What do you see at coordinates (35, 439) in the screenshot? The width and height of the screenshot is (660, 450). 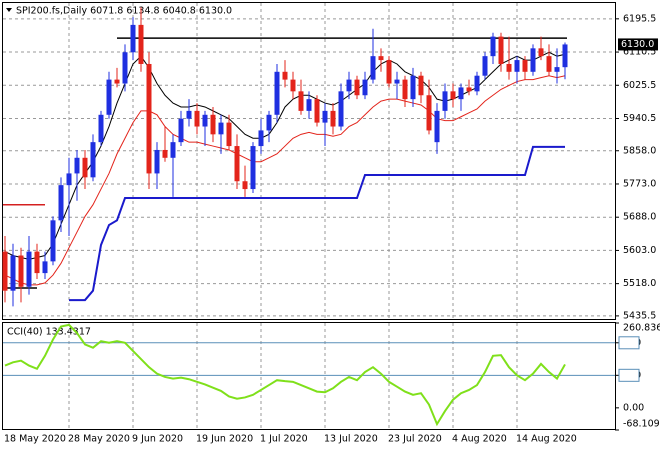 I see `x-tick-label: 18 May 2020` at bounding box center [35, 439].